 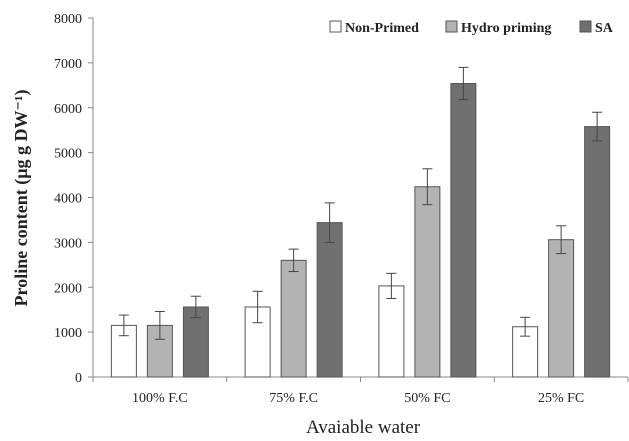 I want to click on legend: Non-Primed Hydro priming SA, so click(x=471, y=28).